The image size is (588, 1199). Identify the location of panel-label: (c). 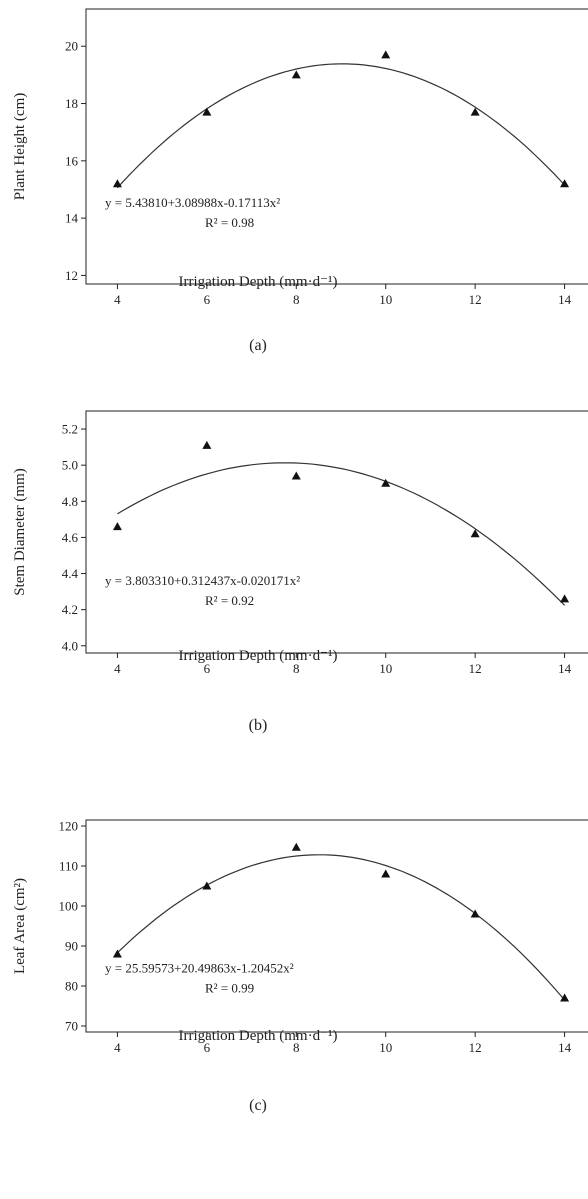
(258, 1105).